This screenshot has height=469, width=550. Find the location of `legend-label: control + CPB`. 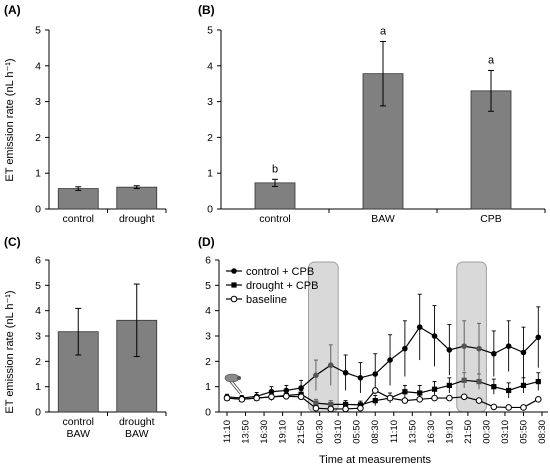

legend-label: control + CPB is located at coordinates (280, 272).